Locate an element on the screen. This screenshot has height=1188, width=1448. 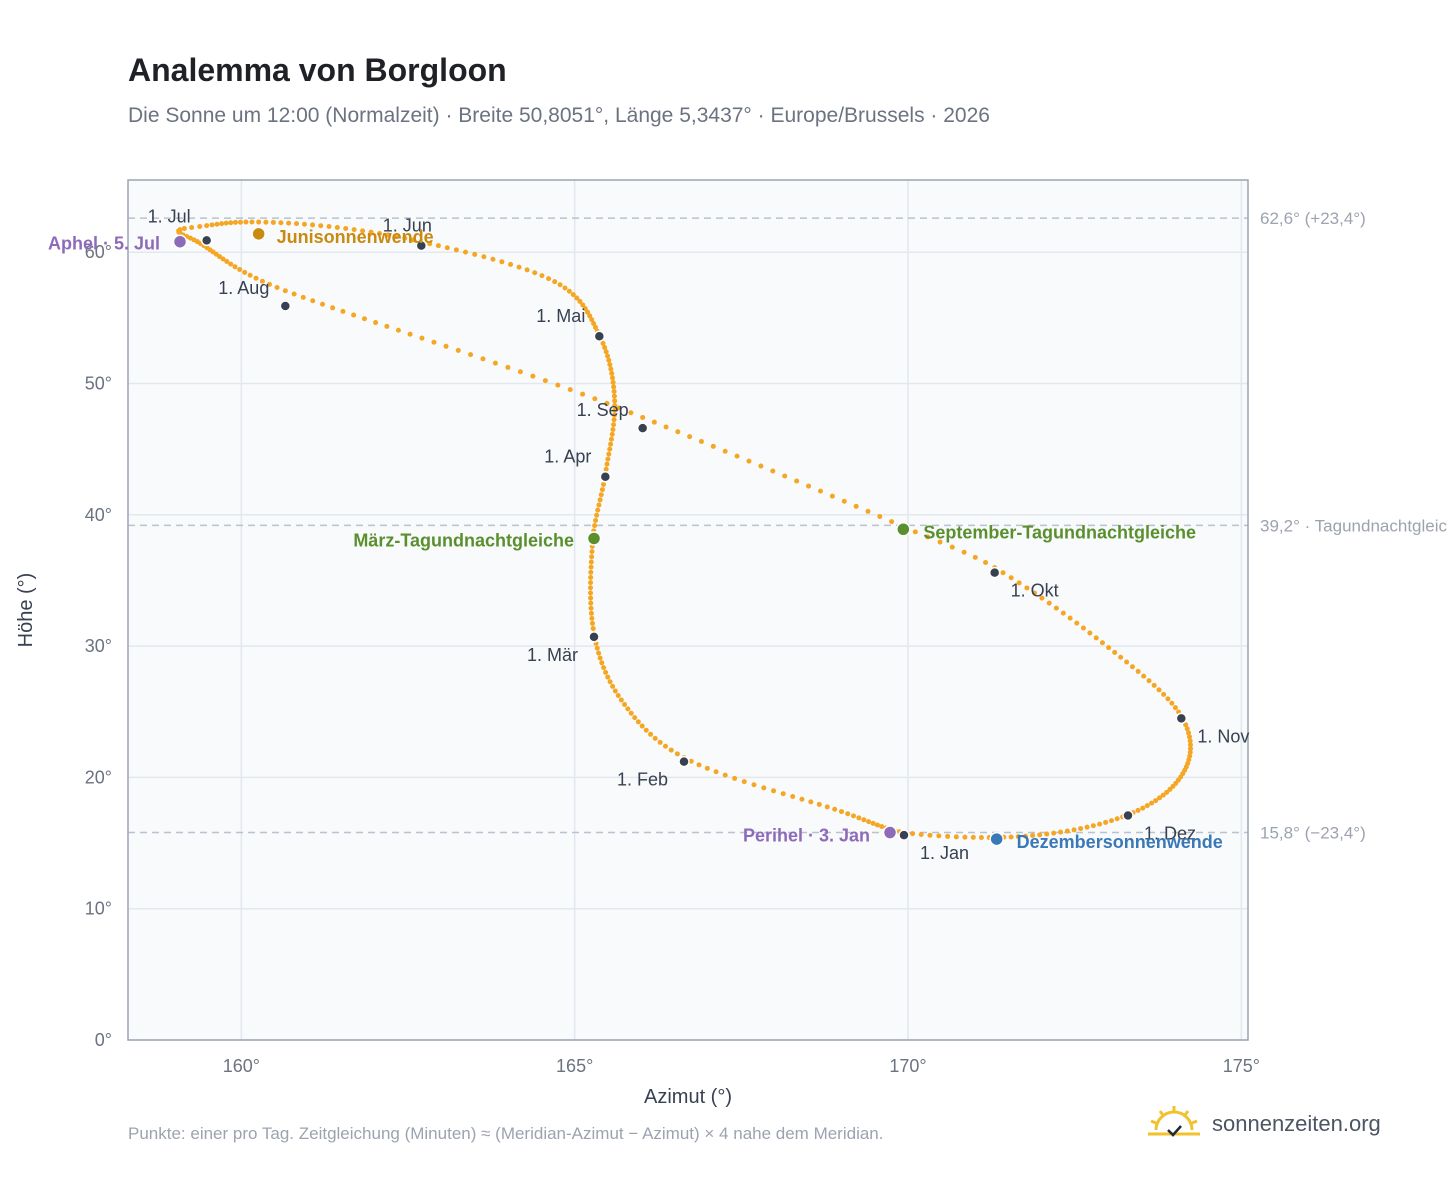
brand-link: sonnenzeiten.org is located at coordinates (1264, 1124).